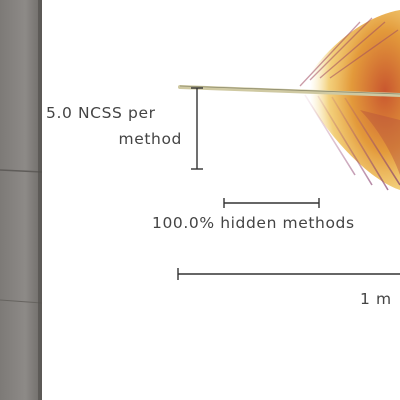 This screenshot has height=400, width=400. What do you see at coordinates (150, 139) in the screenshot?
I see `ncss-label-line2: method` at bounding box center [150, 139].